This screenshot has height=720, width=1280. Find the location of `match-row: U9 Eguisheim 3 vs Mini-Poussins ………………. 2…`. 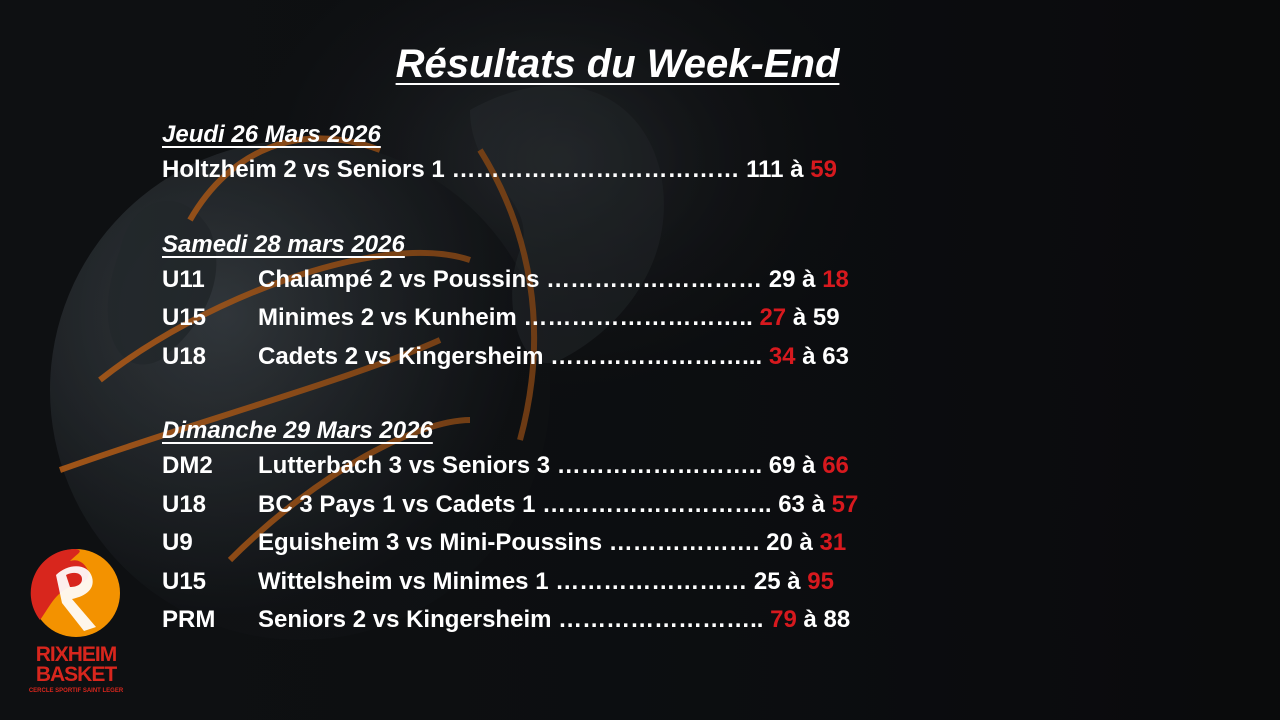

match-row: U9 Eguisheim 3 vs Mini-Poussins ………………. 2… is located at coordinates (510, 543).